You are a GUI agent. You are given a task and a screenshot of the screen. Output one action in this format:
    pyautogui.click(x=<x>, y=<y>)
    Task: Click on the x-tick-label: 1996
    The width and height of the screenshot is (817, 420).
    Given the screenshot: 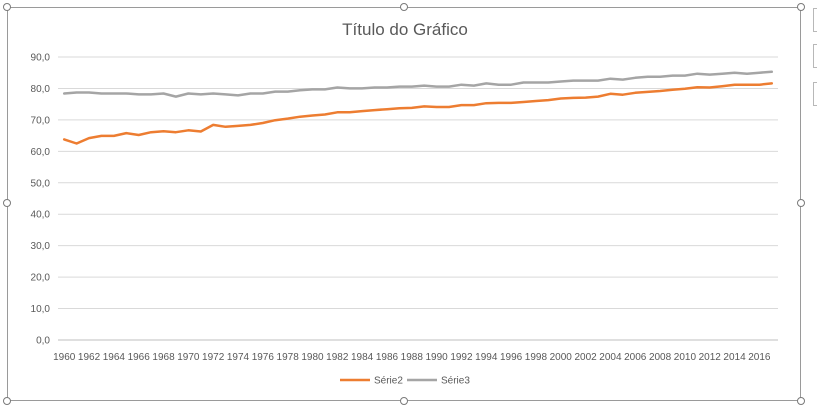 What is the action you would take?
    pyautogui.click(x=511, y=357)
    